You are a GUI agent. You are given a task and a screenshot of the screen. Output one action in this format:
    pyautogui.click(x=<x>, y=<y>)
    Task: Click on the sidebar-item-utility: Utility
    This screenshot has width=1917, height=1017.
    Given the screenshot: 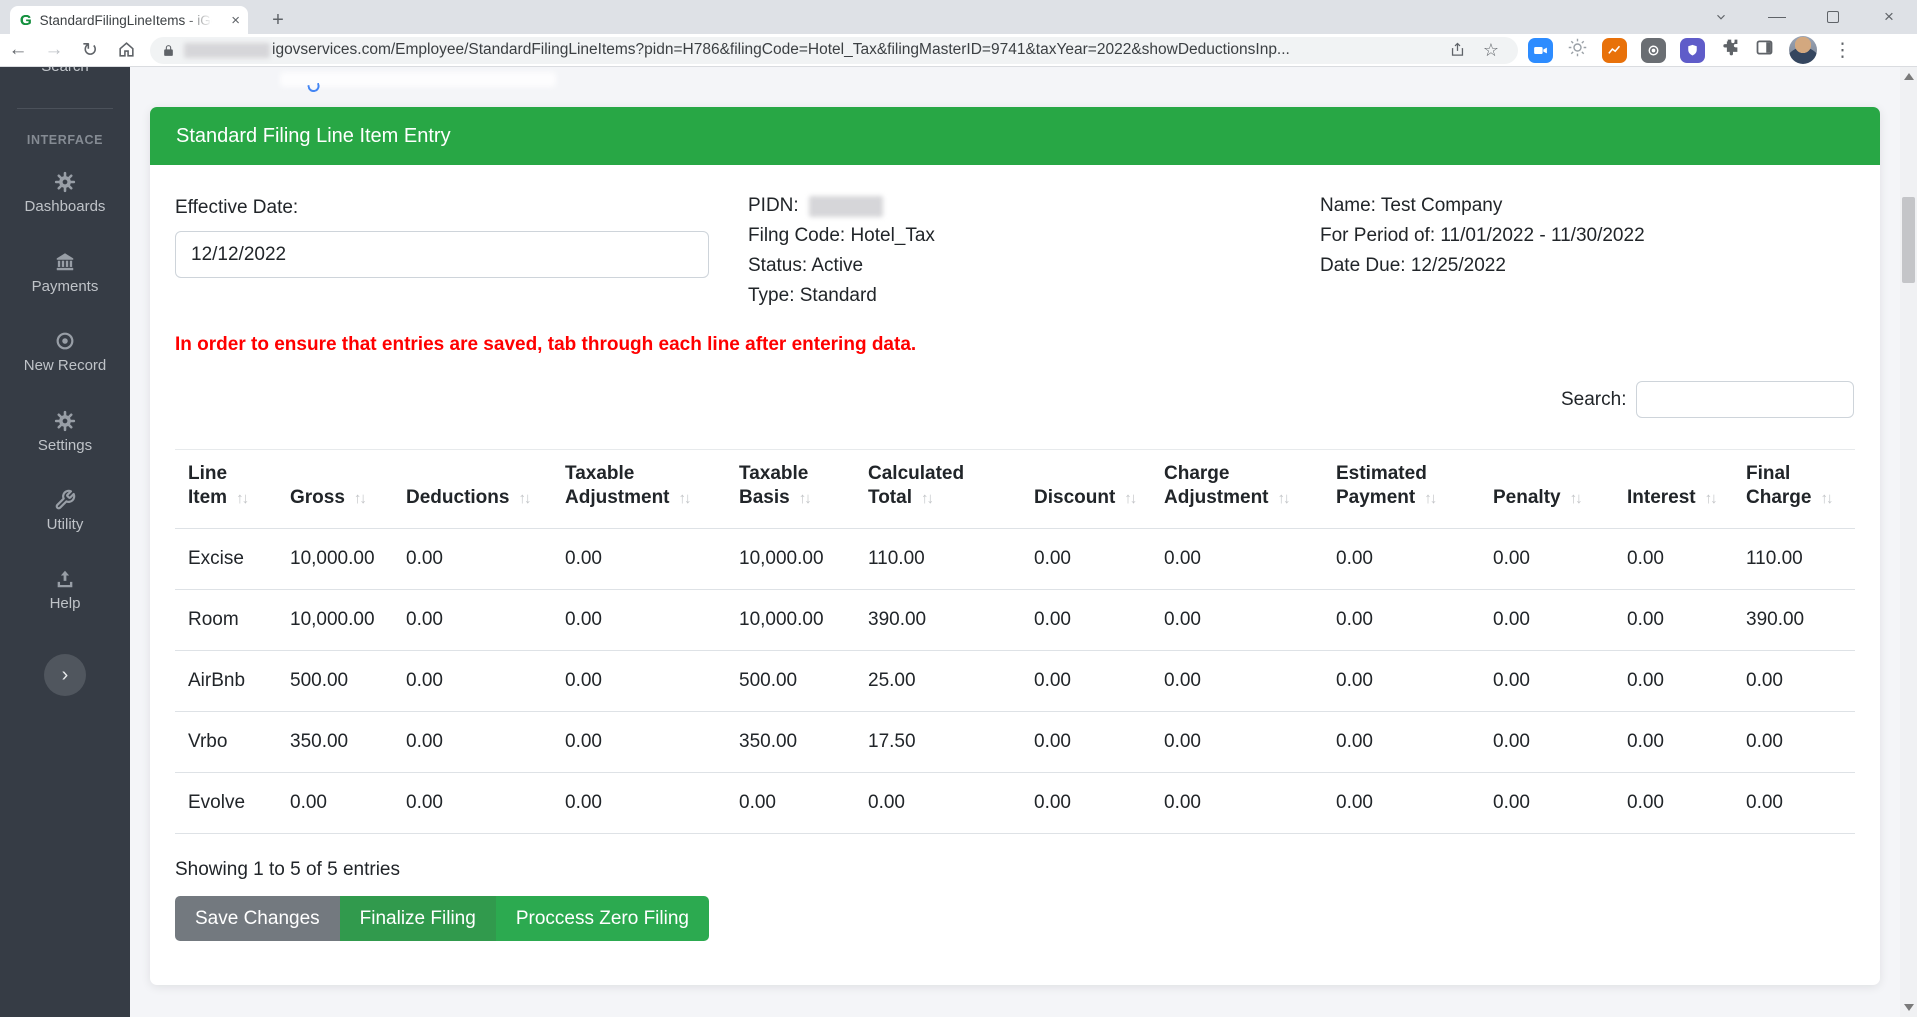 What is the action you would take?
    pyautogui.click(x=65, y=511)
    